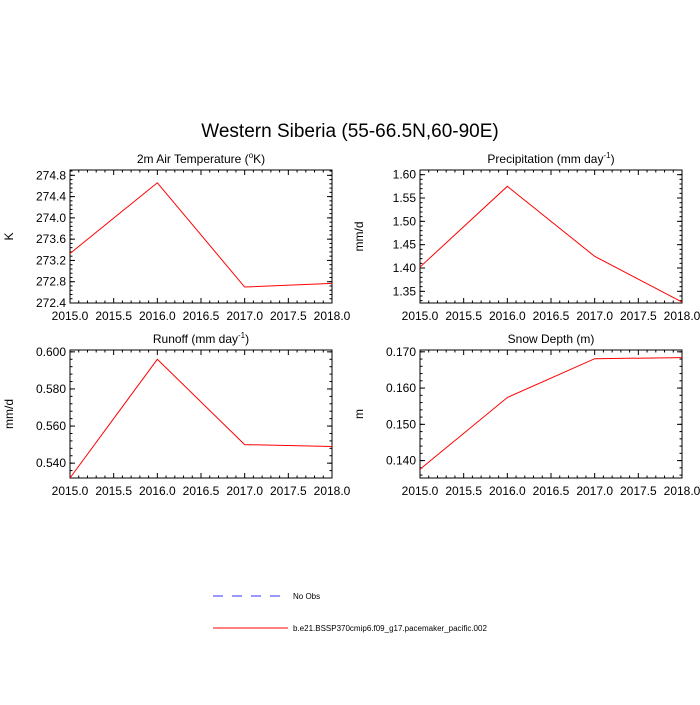  I want to click on panel-precipitation-title: Precipitation (mm day-1), so click(550, 158).